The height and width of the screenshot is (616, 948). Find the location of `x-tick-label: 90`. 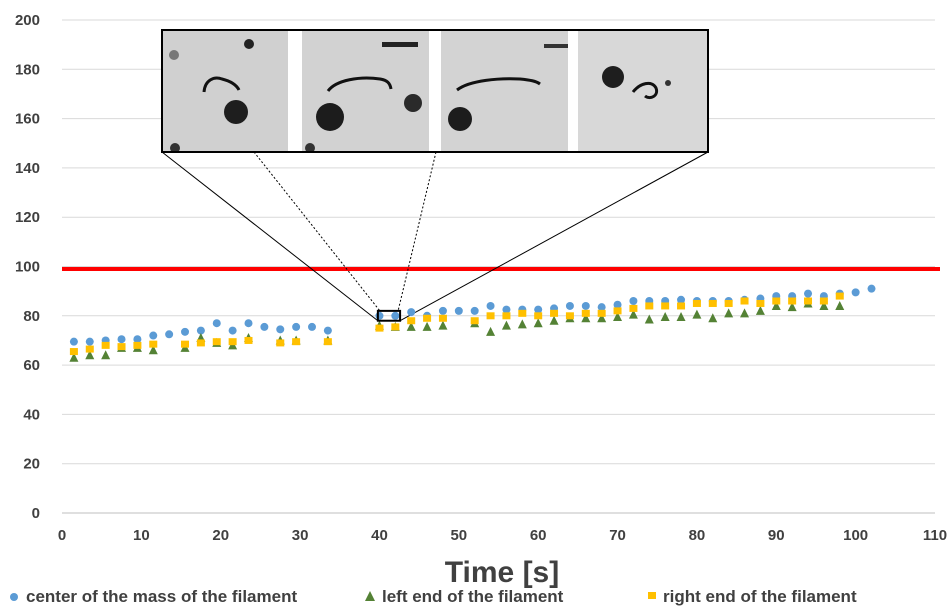

x-tick-label: 90 is located at coordinates (776, 535).